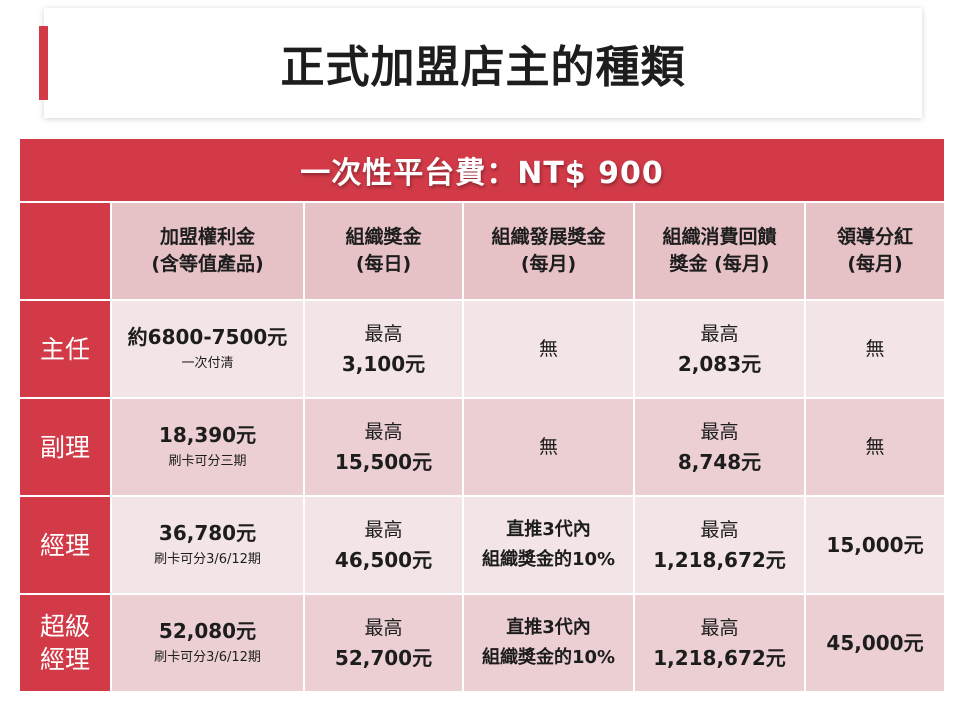  Describe the element at coordinates (874, 237) in the screenshot. I see `header-line: 領導分紅` at that location.